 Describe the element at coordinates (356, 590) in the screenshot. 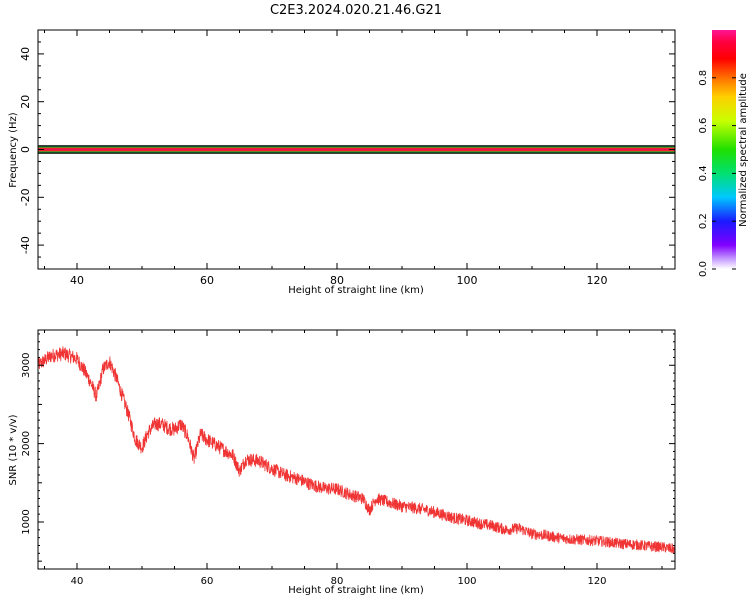

I see `snr-xlabel: Height of straight line (km)` at that location.